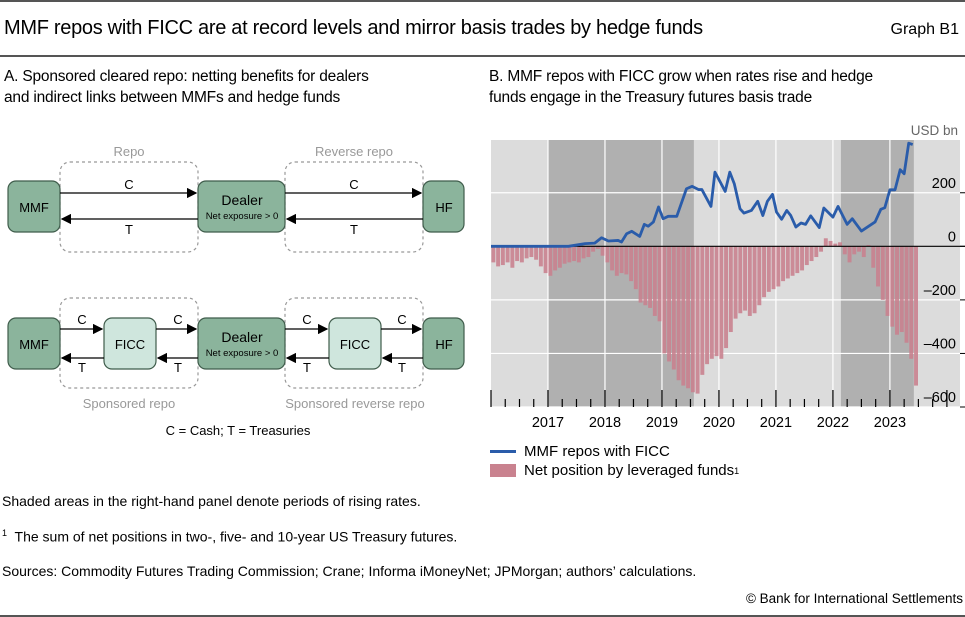 The height and width of the screenshot is (617, 965). I want to click on bottom-rule, so click(482, 616).